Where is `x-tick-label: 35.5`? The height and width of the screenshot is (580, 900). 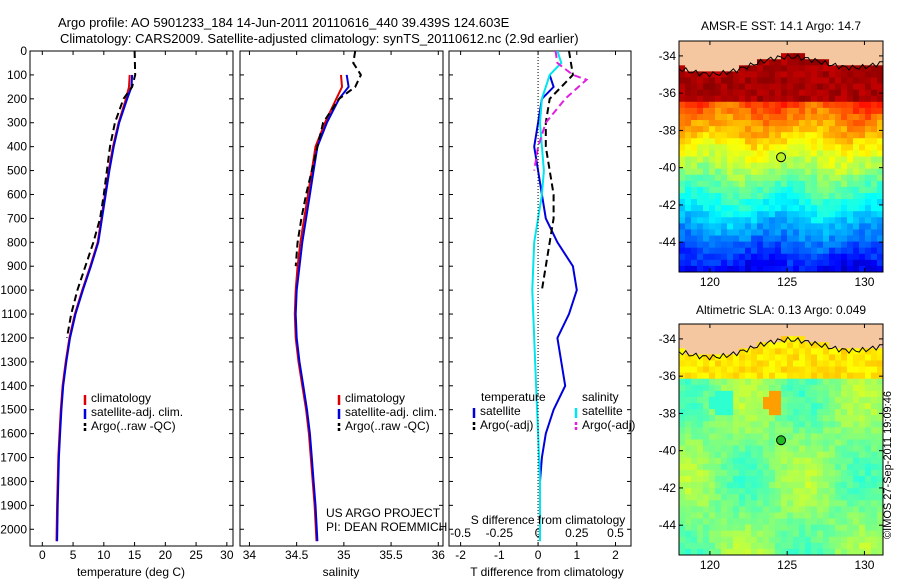
x-tick-label: 35.5 is located at coordinates (391, 555).